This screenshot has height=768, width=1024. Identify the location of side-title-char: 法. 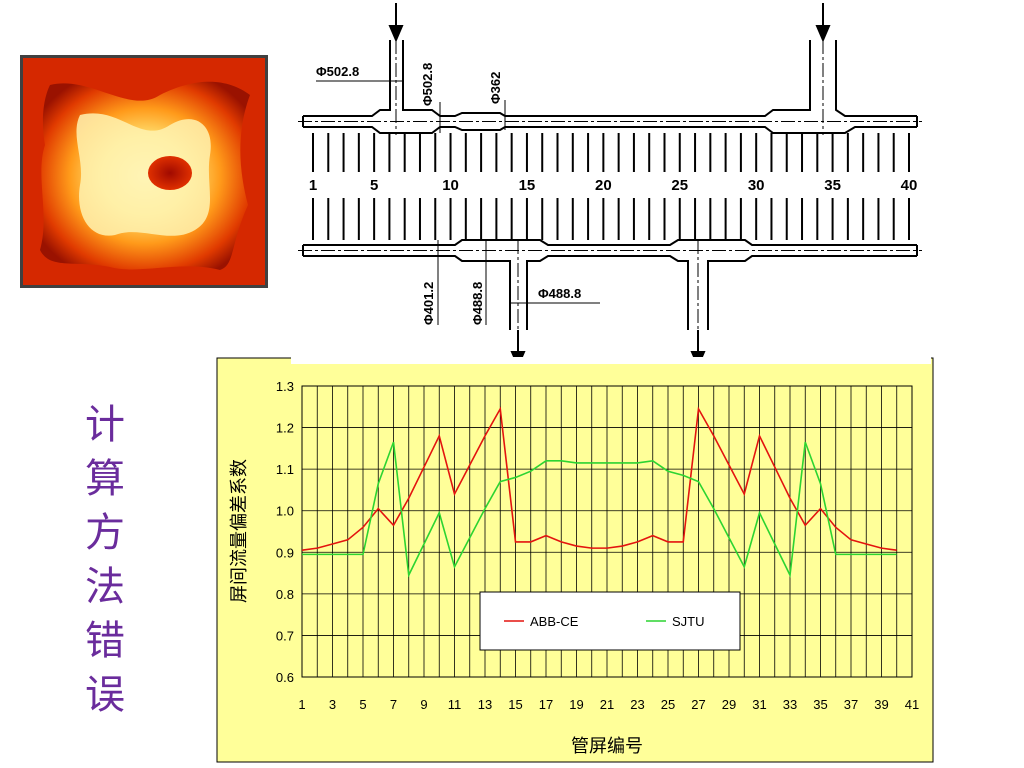
(105, 587).